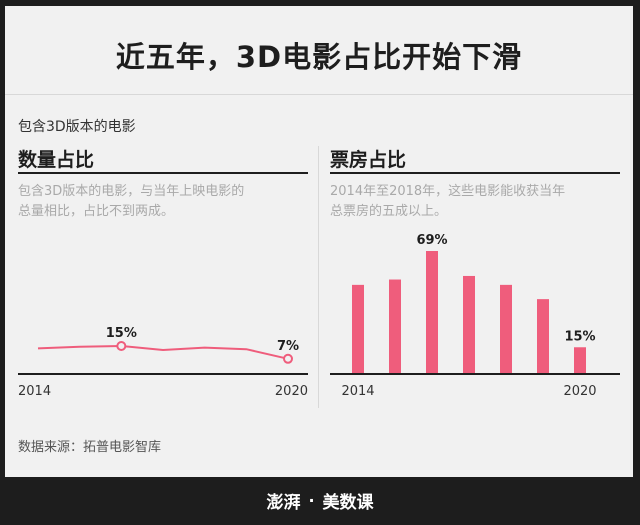 The width and height of the screenshot is (640, 525). I want to click on boxoffice-bar-2020, so click(580, 360).